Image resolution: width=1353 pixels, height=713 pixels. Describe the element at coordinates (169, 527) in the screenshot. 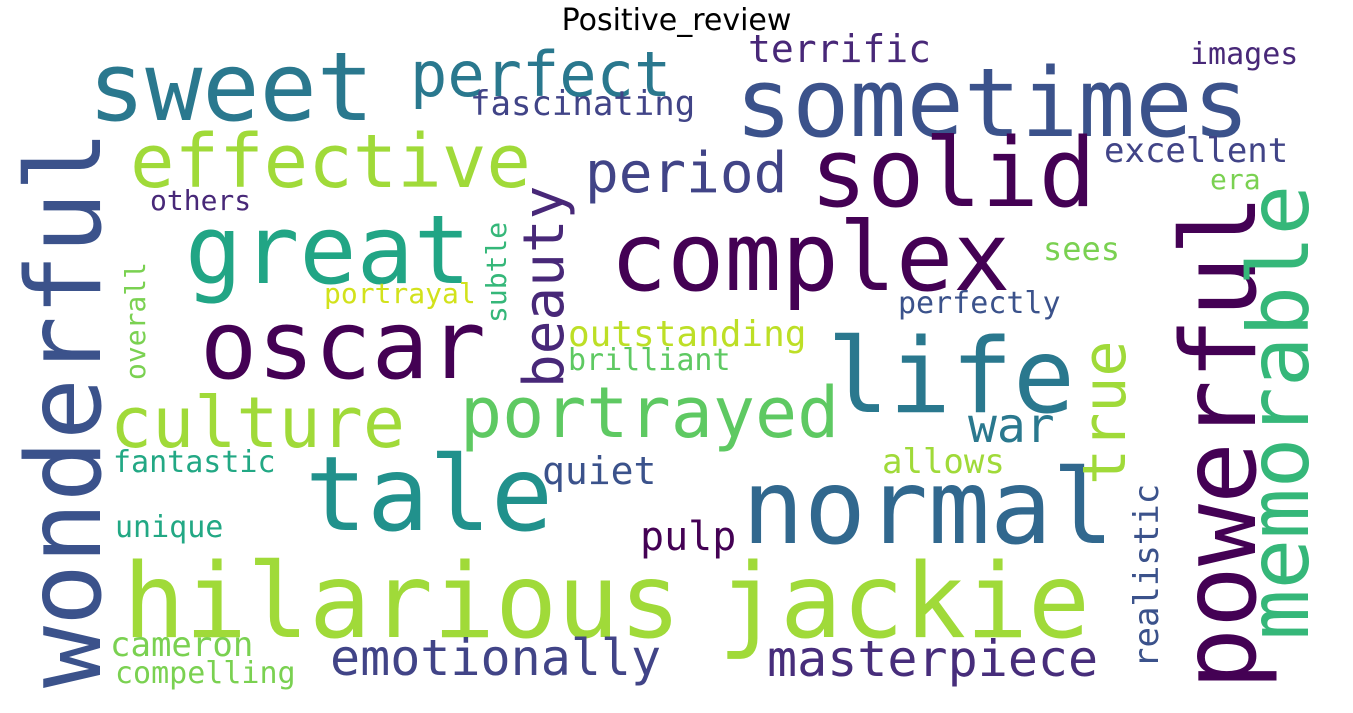

I see `word-unique: unique` at that location.